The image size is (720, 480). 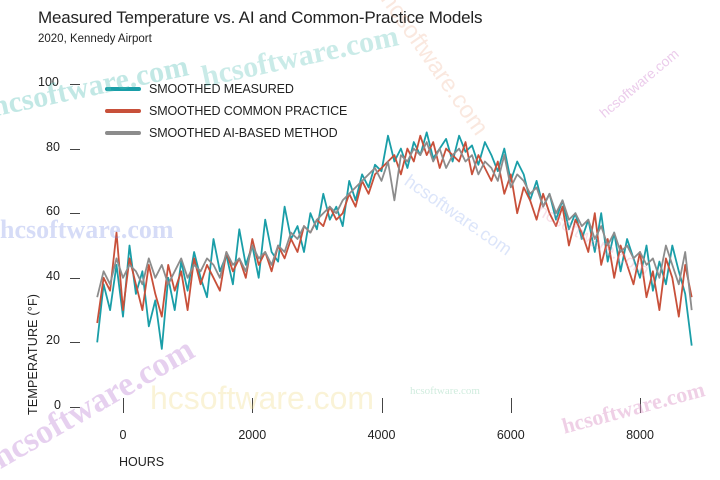 I want to click on x-tick-label: 2000, so click(x=252, y=435).